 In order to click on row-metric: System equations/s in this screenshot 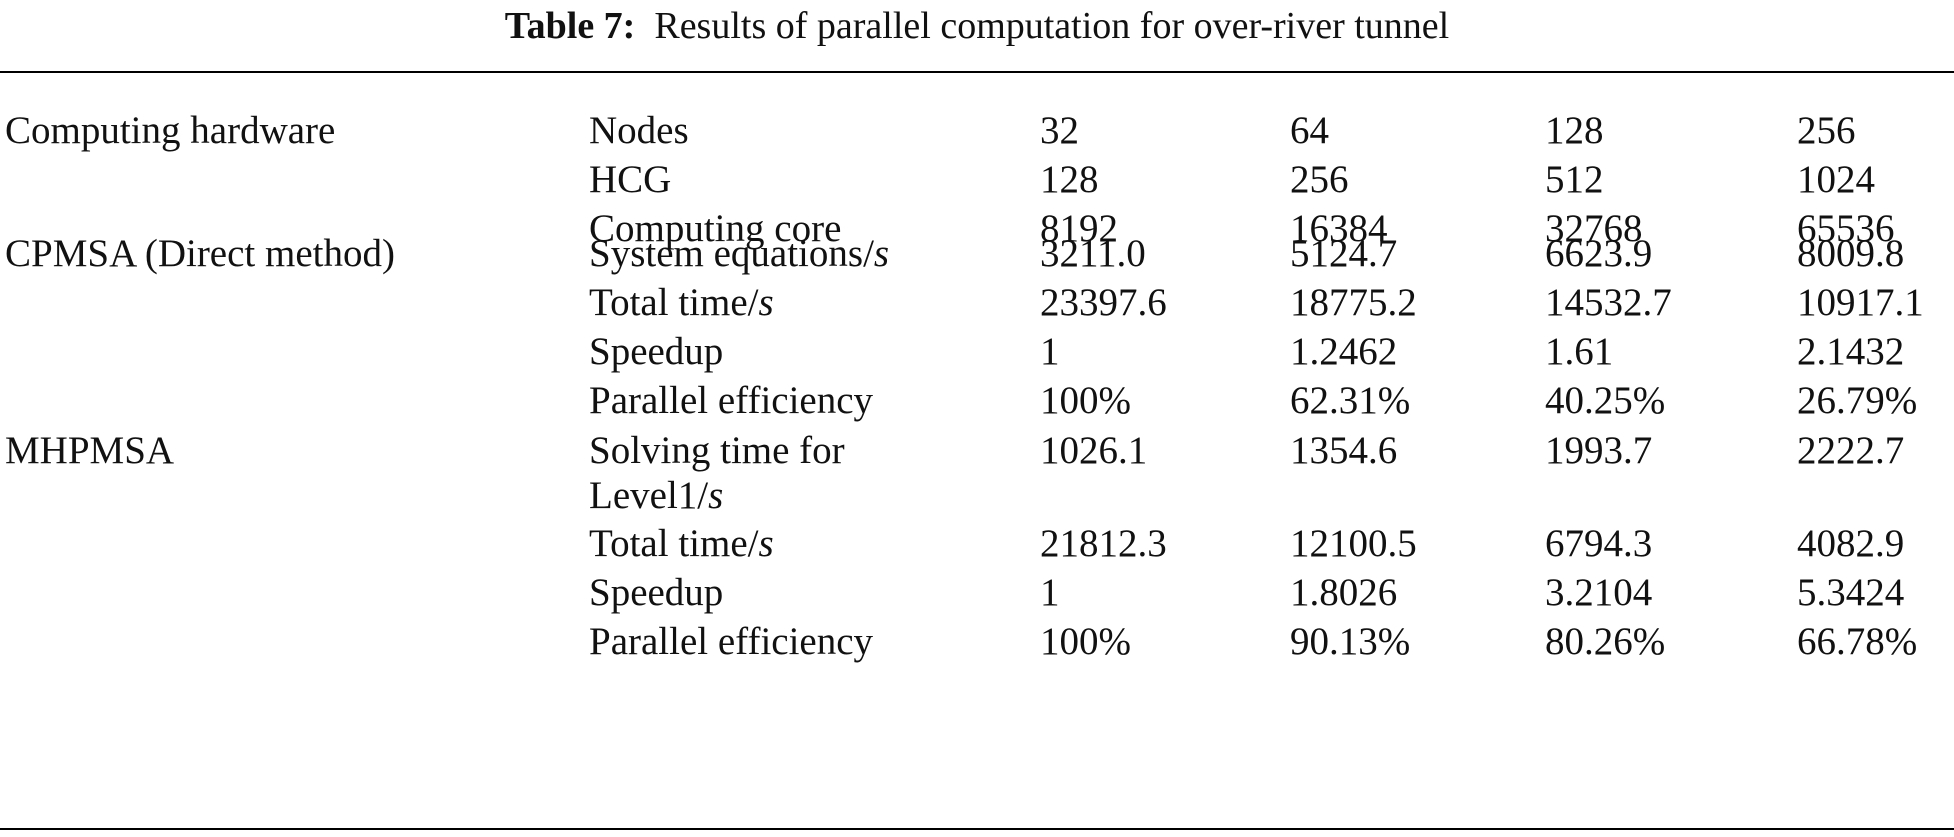, I will do `click(739, 253)`.